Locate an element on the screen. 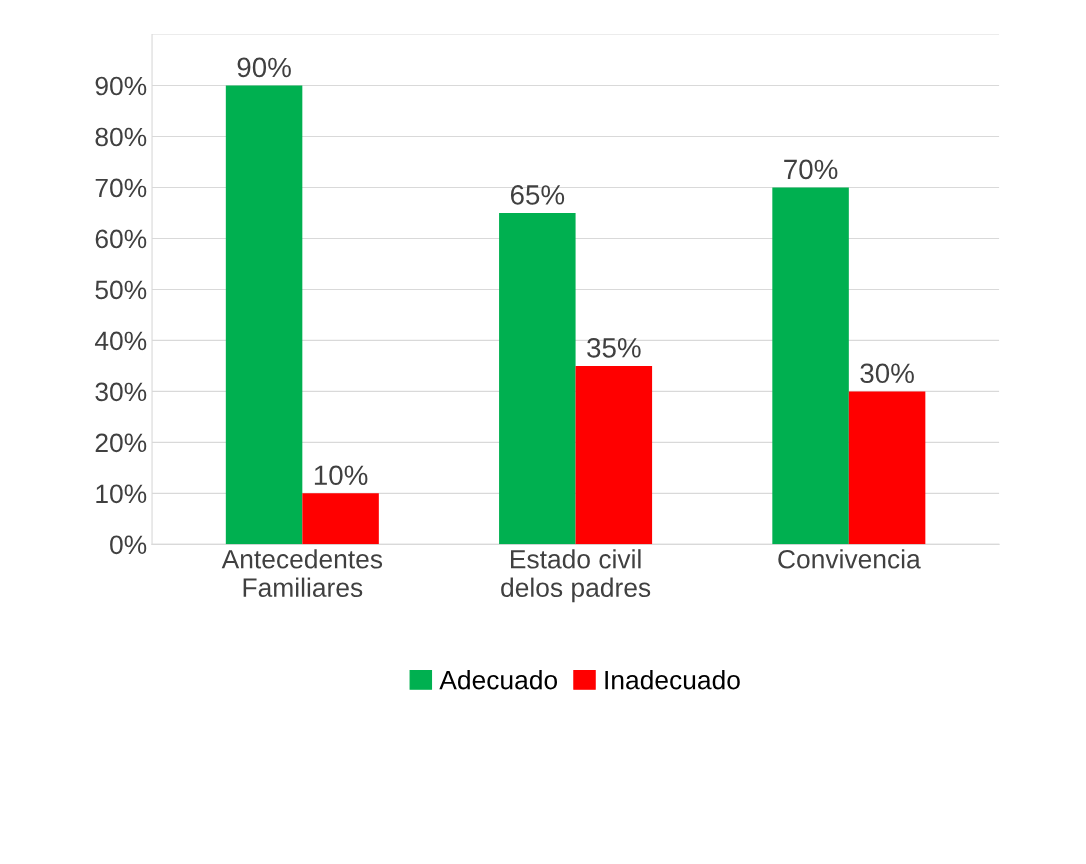 The image size is (1086, 864). y-tick-label: 90% is located at coordinates (121, 86).